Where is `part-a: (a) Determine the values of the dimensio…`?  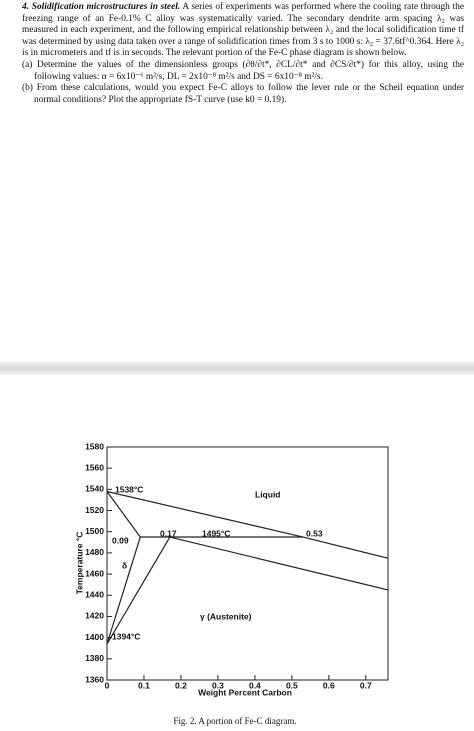 part-a: (a) Determine the values of the dimensio… is located at coordinates (243, 70).